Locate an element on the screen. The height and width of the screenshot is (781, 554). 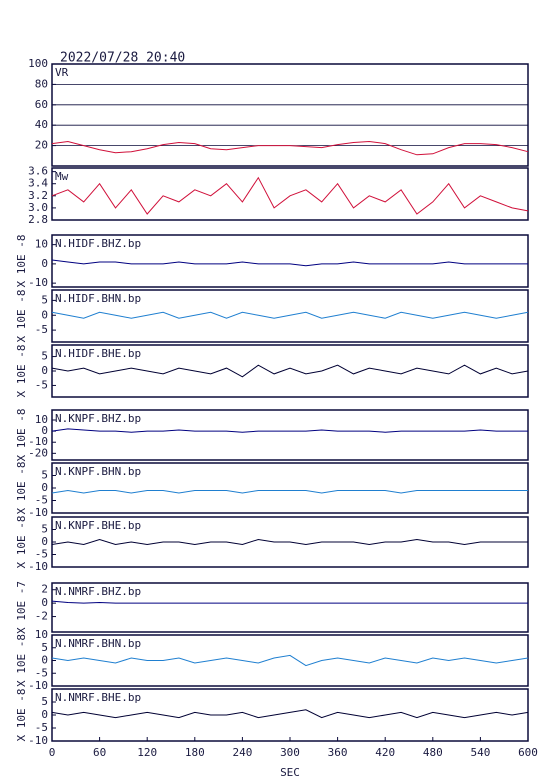
x-tick-label: 480 is located at coordinates (433, 752).